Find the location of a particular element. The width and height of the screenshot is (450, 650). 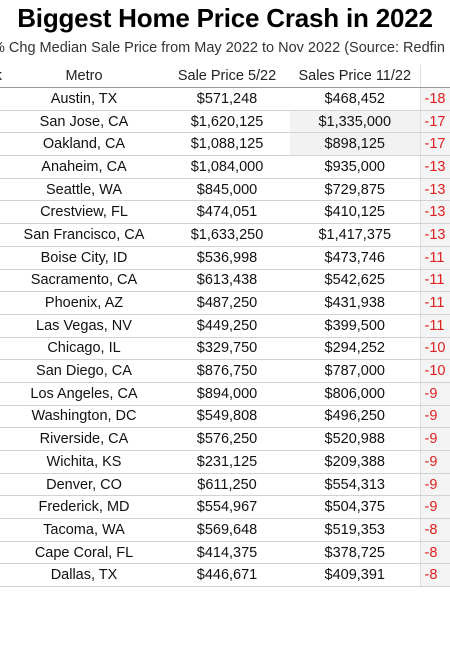

sale-price-may-cell: $613,438 is located at coordinates (227, 281).